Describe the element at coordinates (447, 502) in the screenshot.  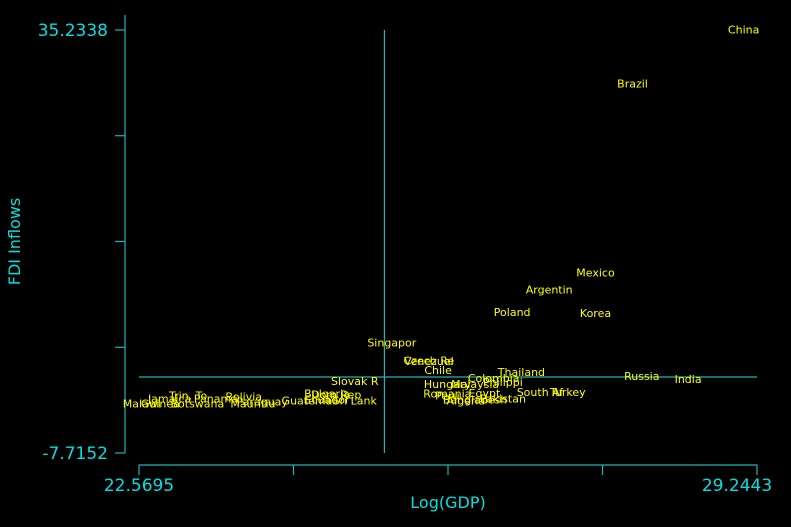
I see `x-axis-title: Log(GDP)` at that location.